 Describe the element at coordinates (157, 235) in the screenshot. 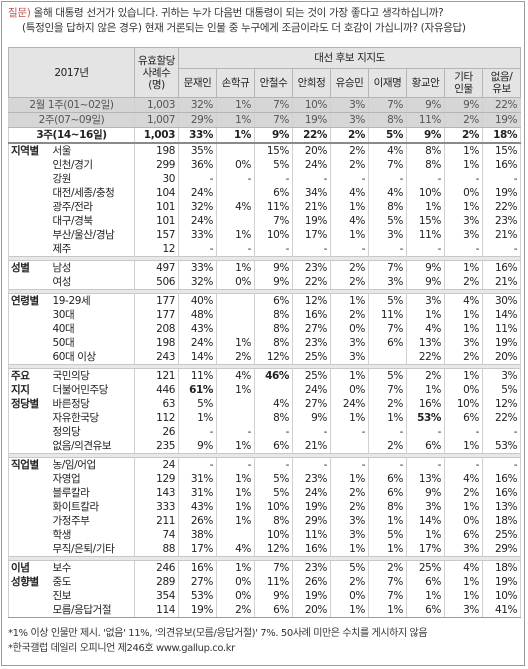

I see `sample-cell: 157` at that location.